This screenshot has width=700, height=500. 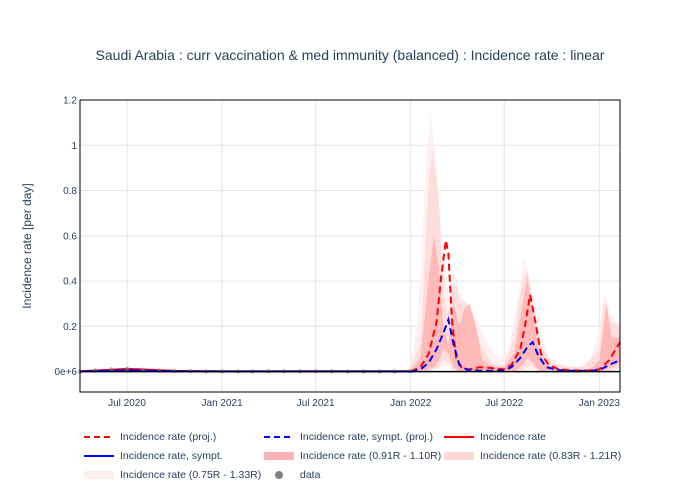 What do you see at coordinates (27, 245) in the screenshot?
I see `y-axis-label: Incidence rate [per day]` at bounding box center [27, 245].